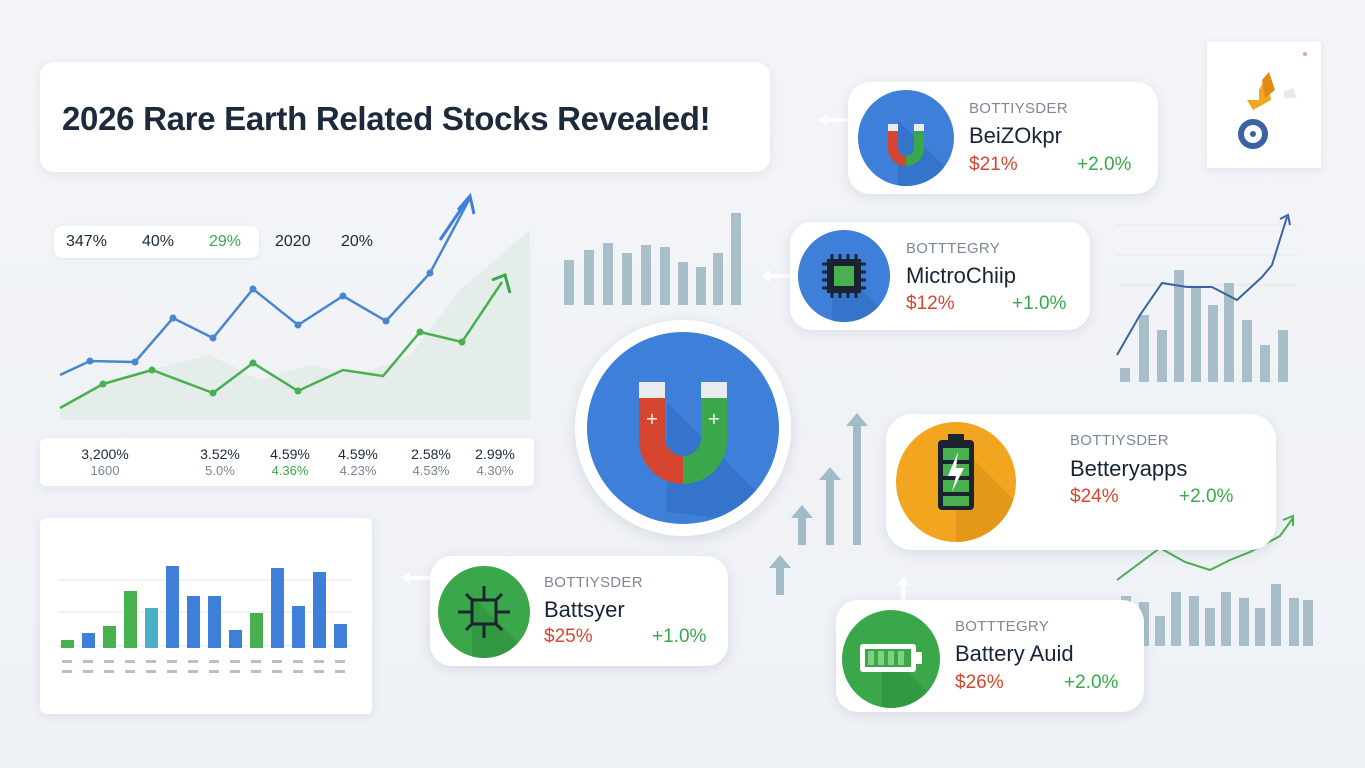  Describe the element at coordinates (386, 118) in the screenshot. I see `page-title: 2026 Rare Earth Related Stocks Revealed!` at that location.